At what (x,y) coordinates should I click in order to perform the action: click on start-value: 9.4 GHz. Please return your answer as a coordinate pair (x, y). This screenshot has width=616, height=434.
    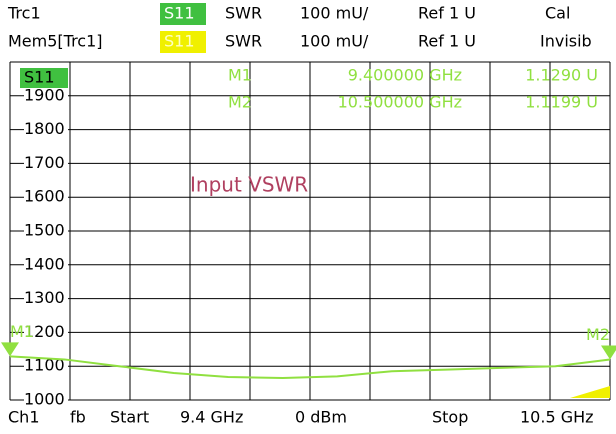
    Looking at the image, I should click on (211, 417).